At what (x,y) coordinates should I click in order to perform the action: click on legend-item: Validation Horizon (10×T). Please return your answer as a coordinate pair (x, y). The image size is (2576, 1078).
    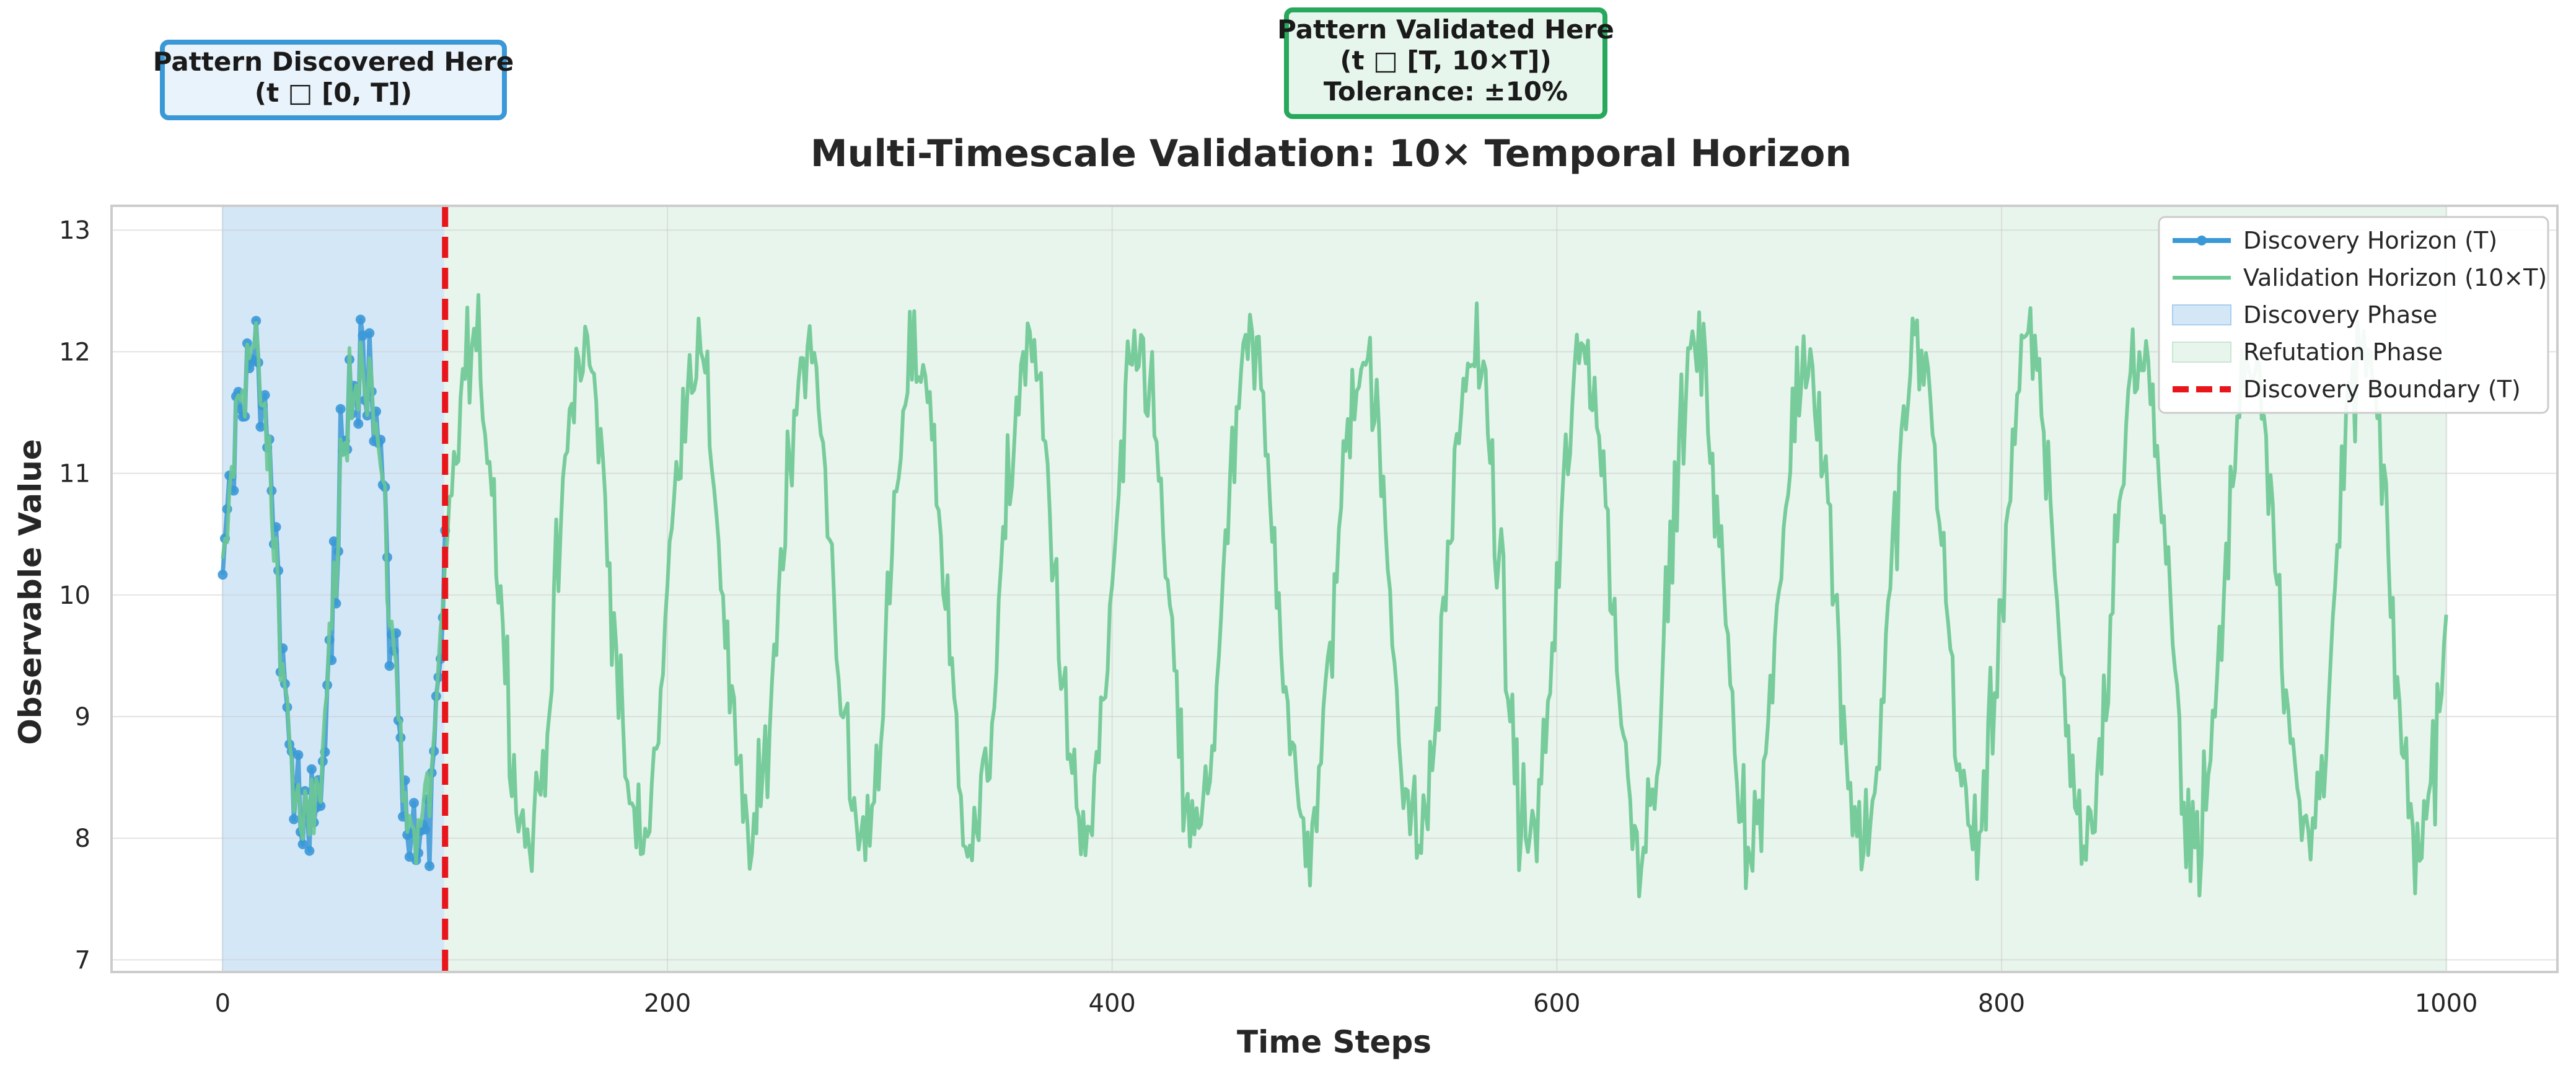
    Looking at the image, I should click on (2360, 277).